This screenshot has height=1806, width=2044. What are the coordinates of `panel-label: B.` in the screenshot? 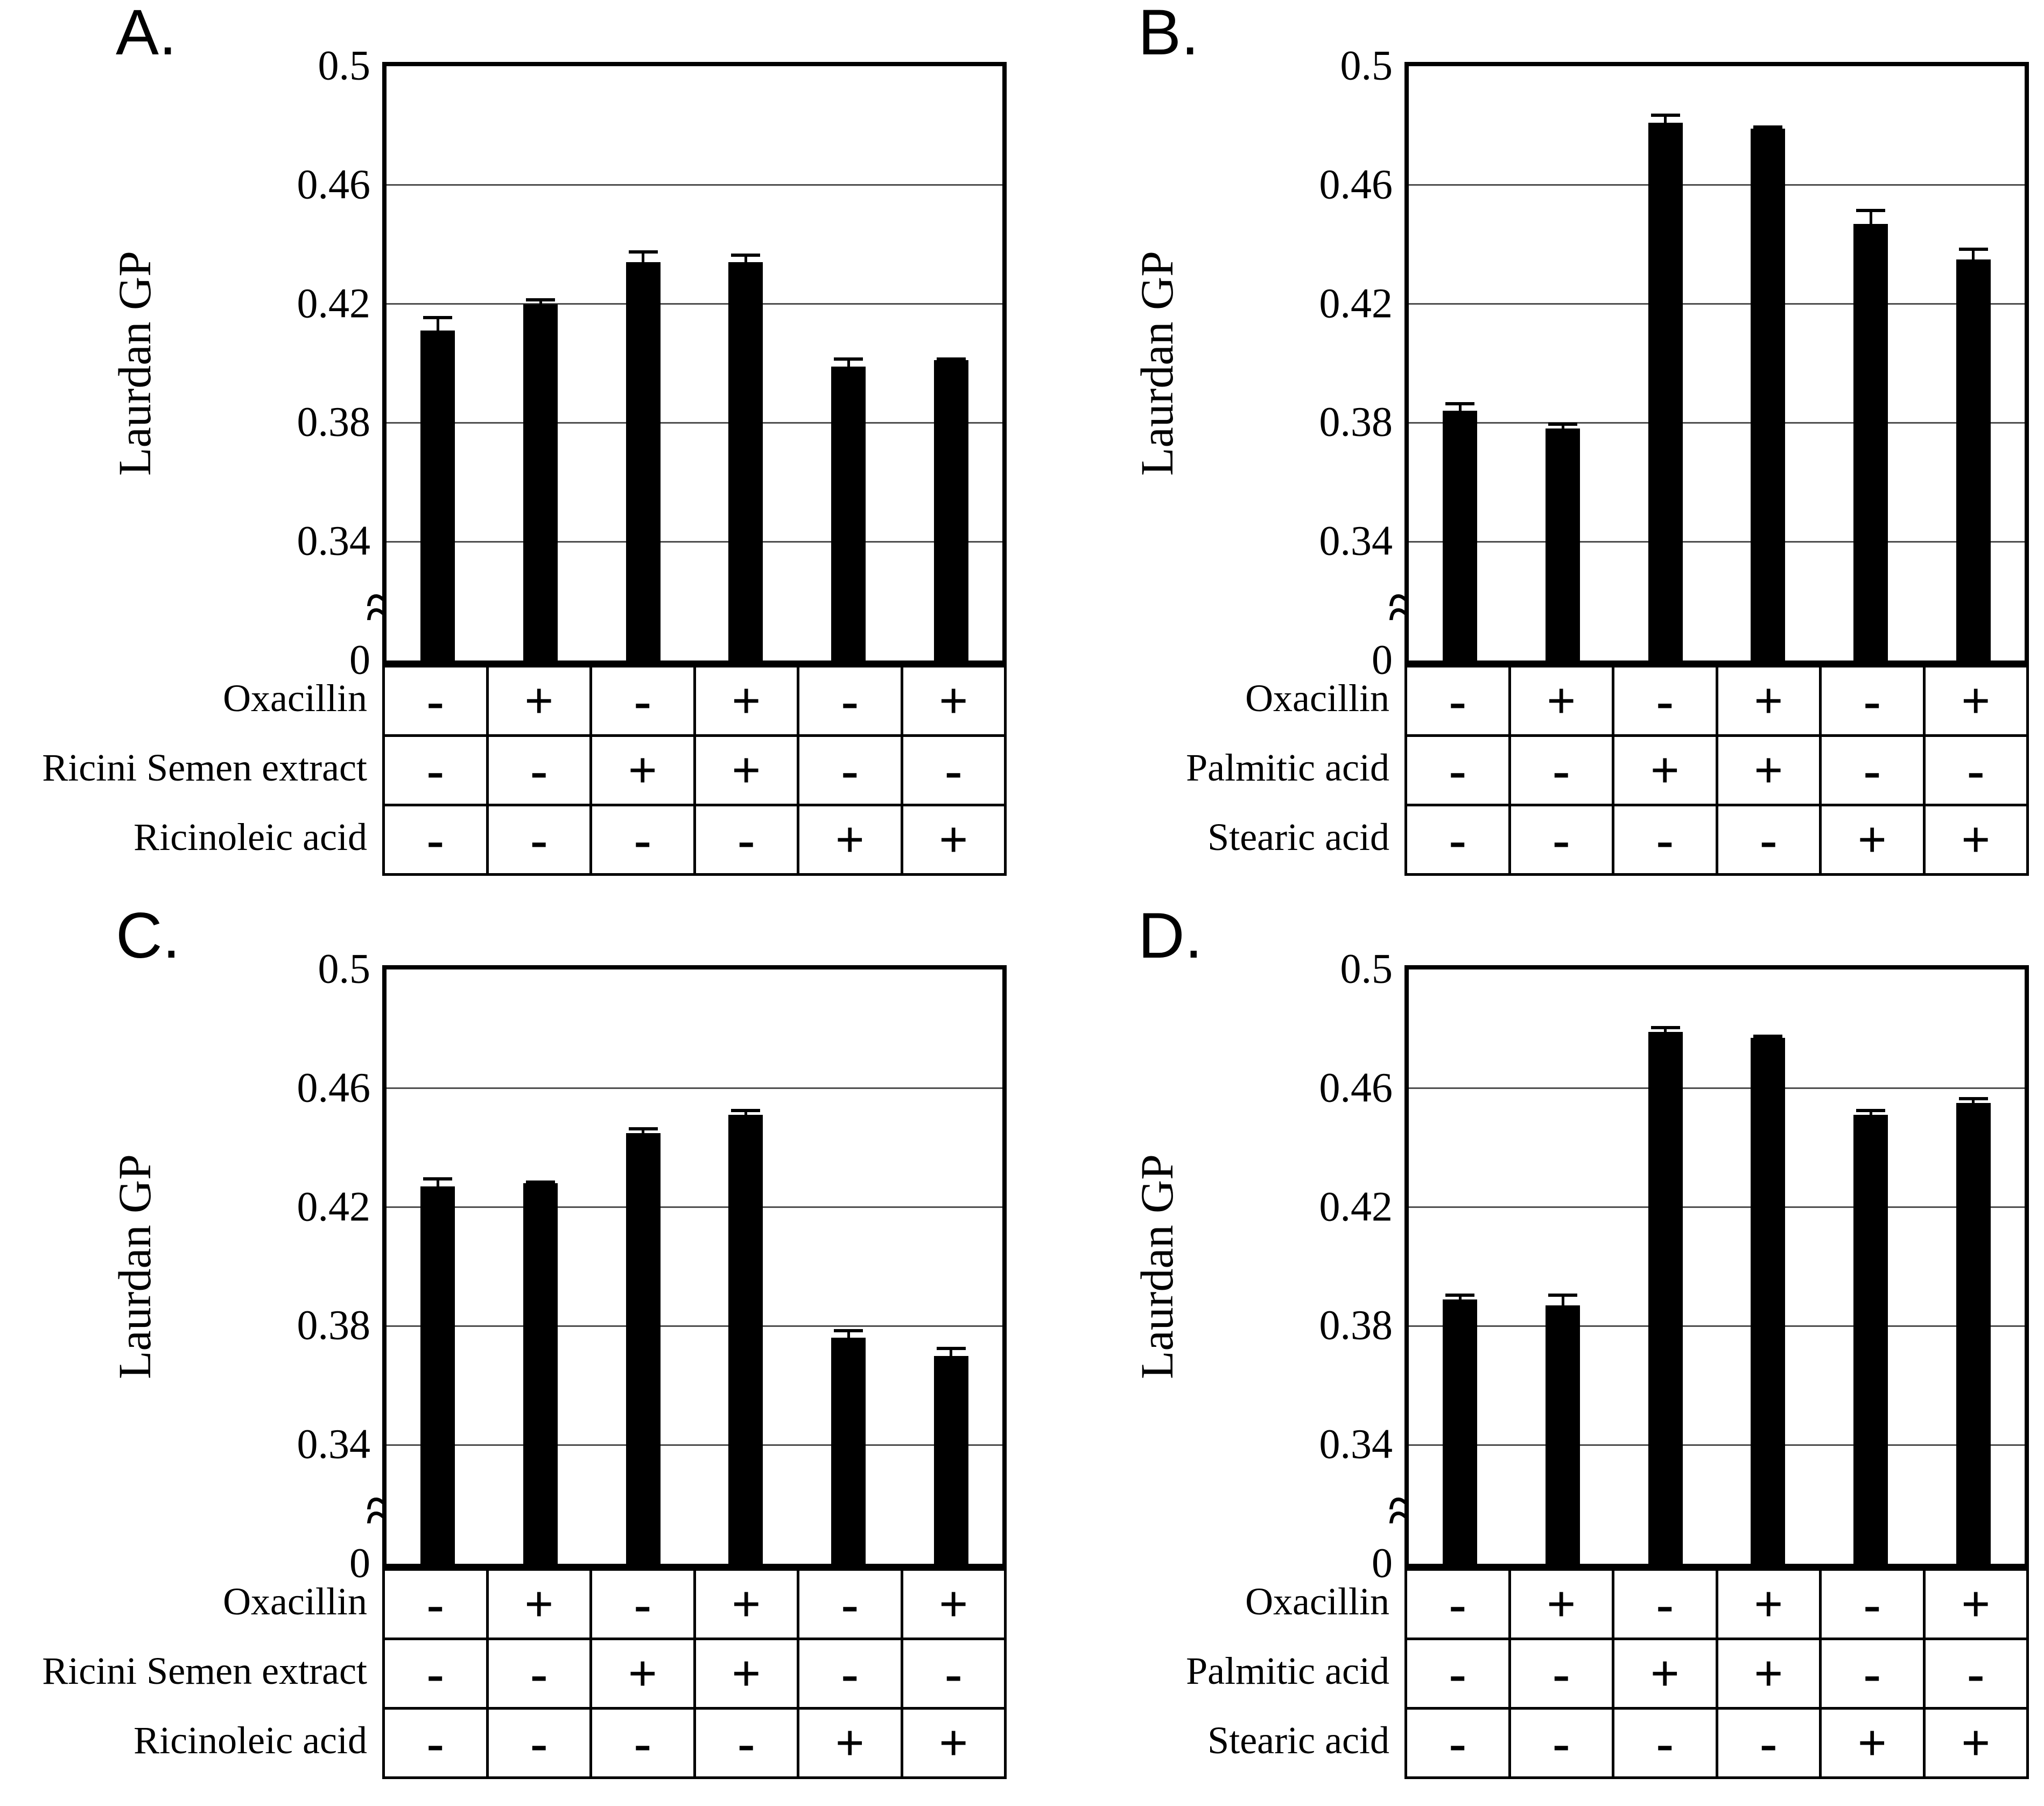 It's located at (1168, 34).